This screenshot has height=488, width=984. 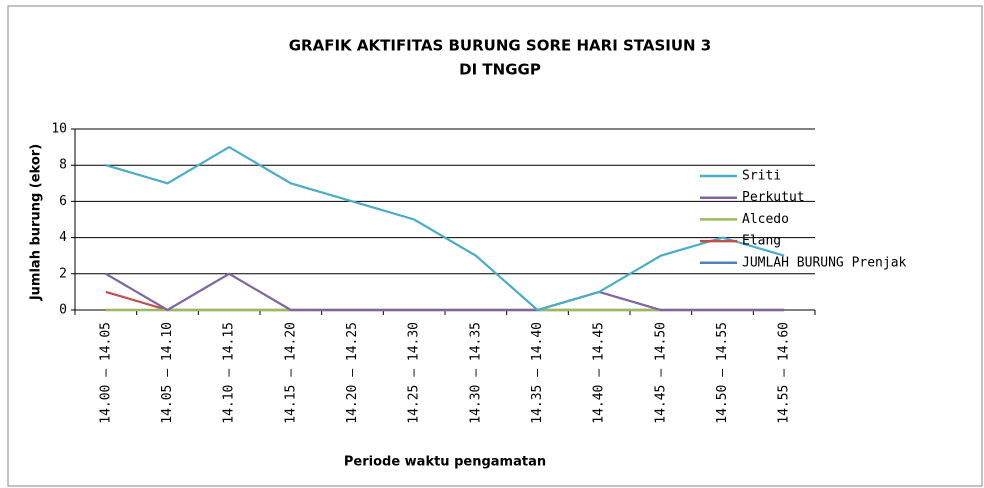 What do you see at coordinates (63, 237) in the screenshot?
I see `y-tick-label: 4` at bounding box center [63, 237].